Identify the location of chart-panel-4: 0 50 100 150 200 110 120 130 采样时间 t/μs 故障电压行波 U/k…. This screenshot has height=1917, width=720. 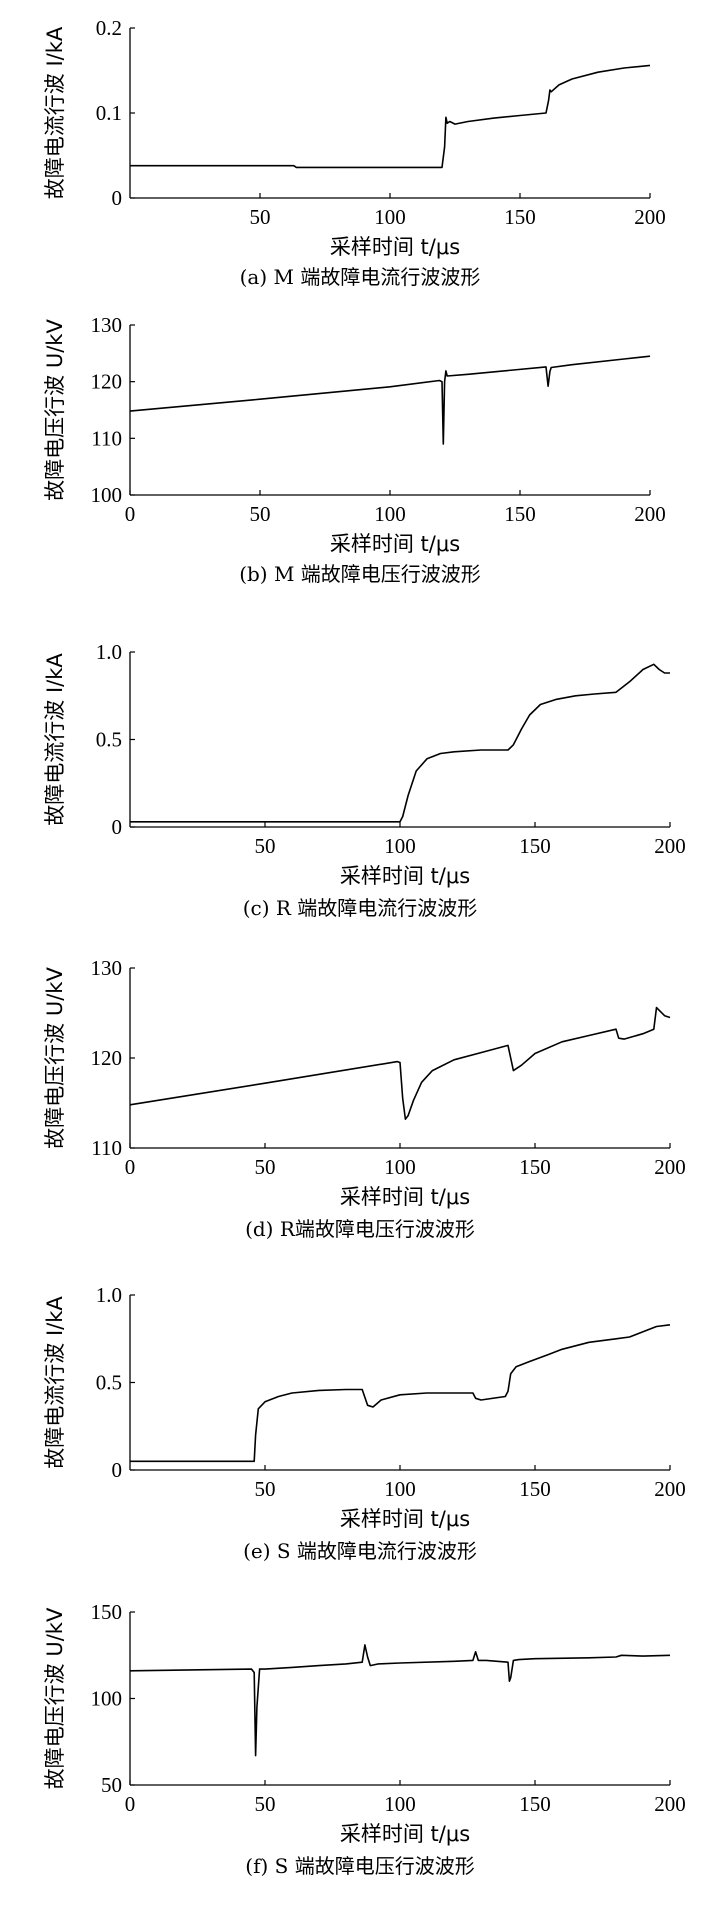
(364, 1098).